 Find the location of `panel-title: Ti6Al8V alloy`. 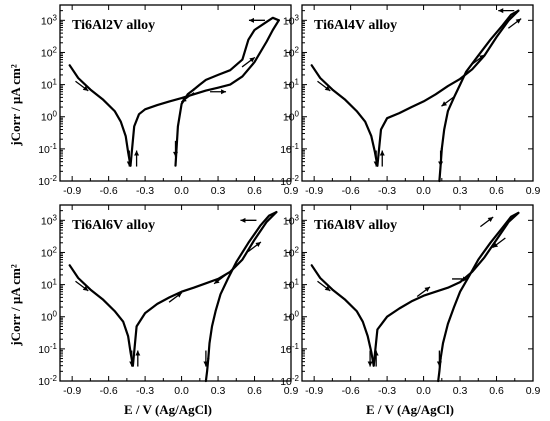

panel-title: Ti6Al8V alloy is located at coordinates (355, 225).